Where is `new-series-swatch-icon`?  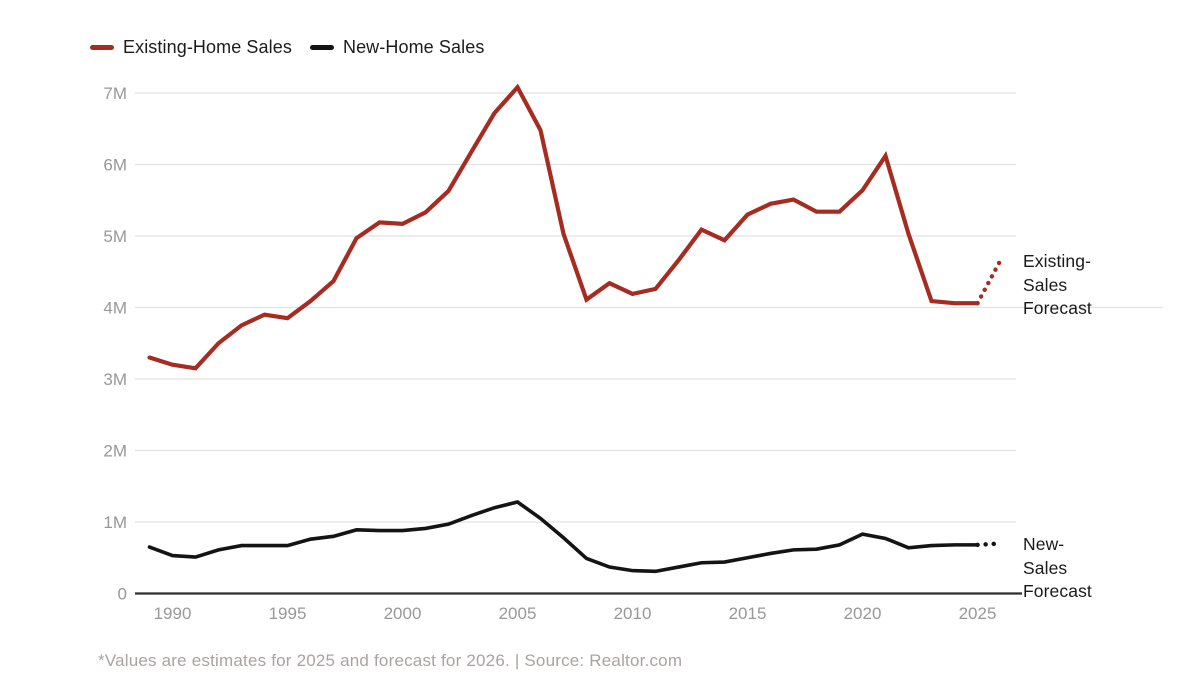
new-series-swatch-icon is located at coordinates (321, 47).